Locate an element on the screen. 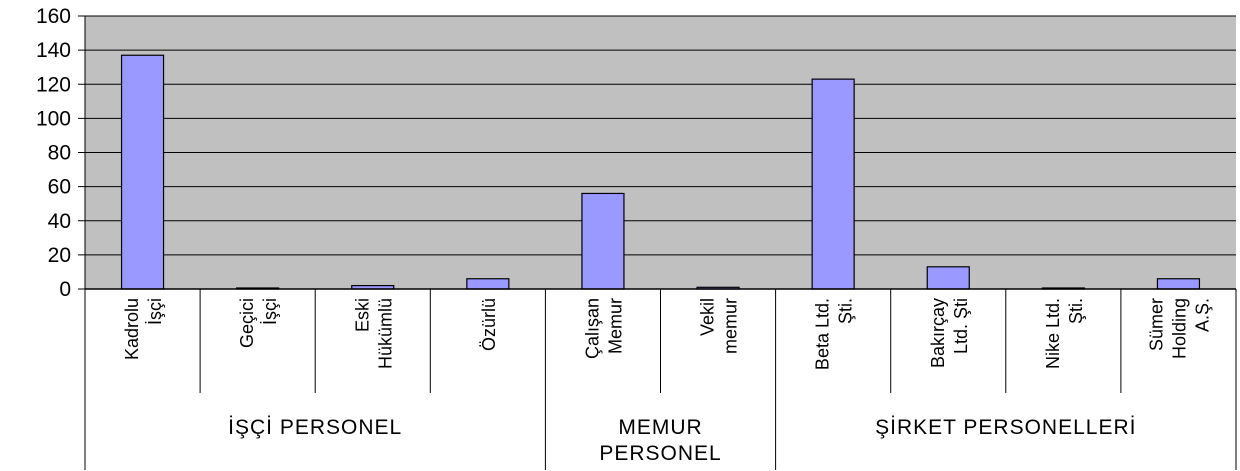 This screenshot has height=471, width=1240. group-label: İŞÇİ PERSONEL is located at coordinates (315, 427).